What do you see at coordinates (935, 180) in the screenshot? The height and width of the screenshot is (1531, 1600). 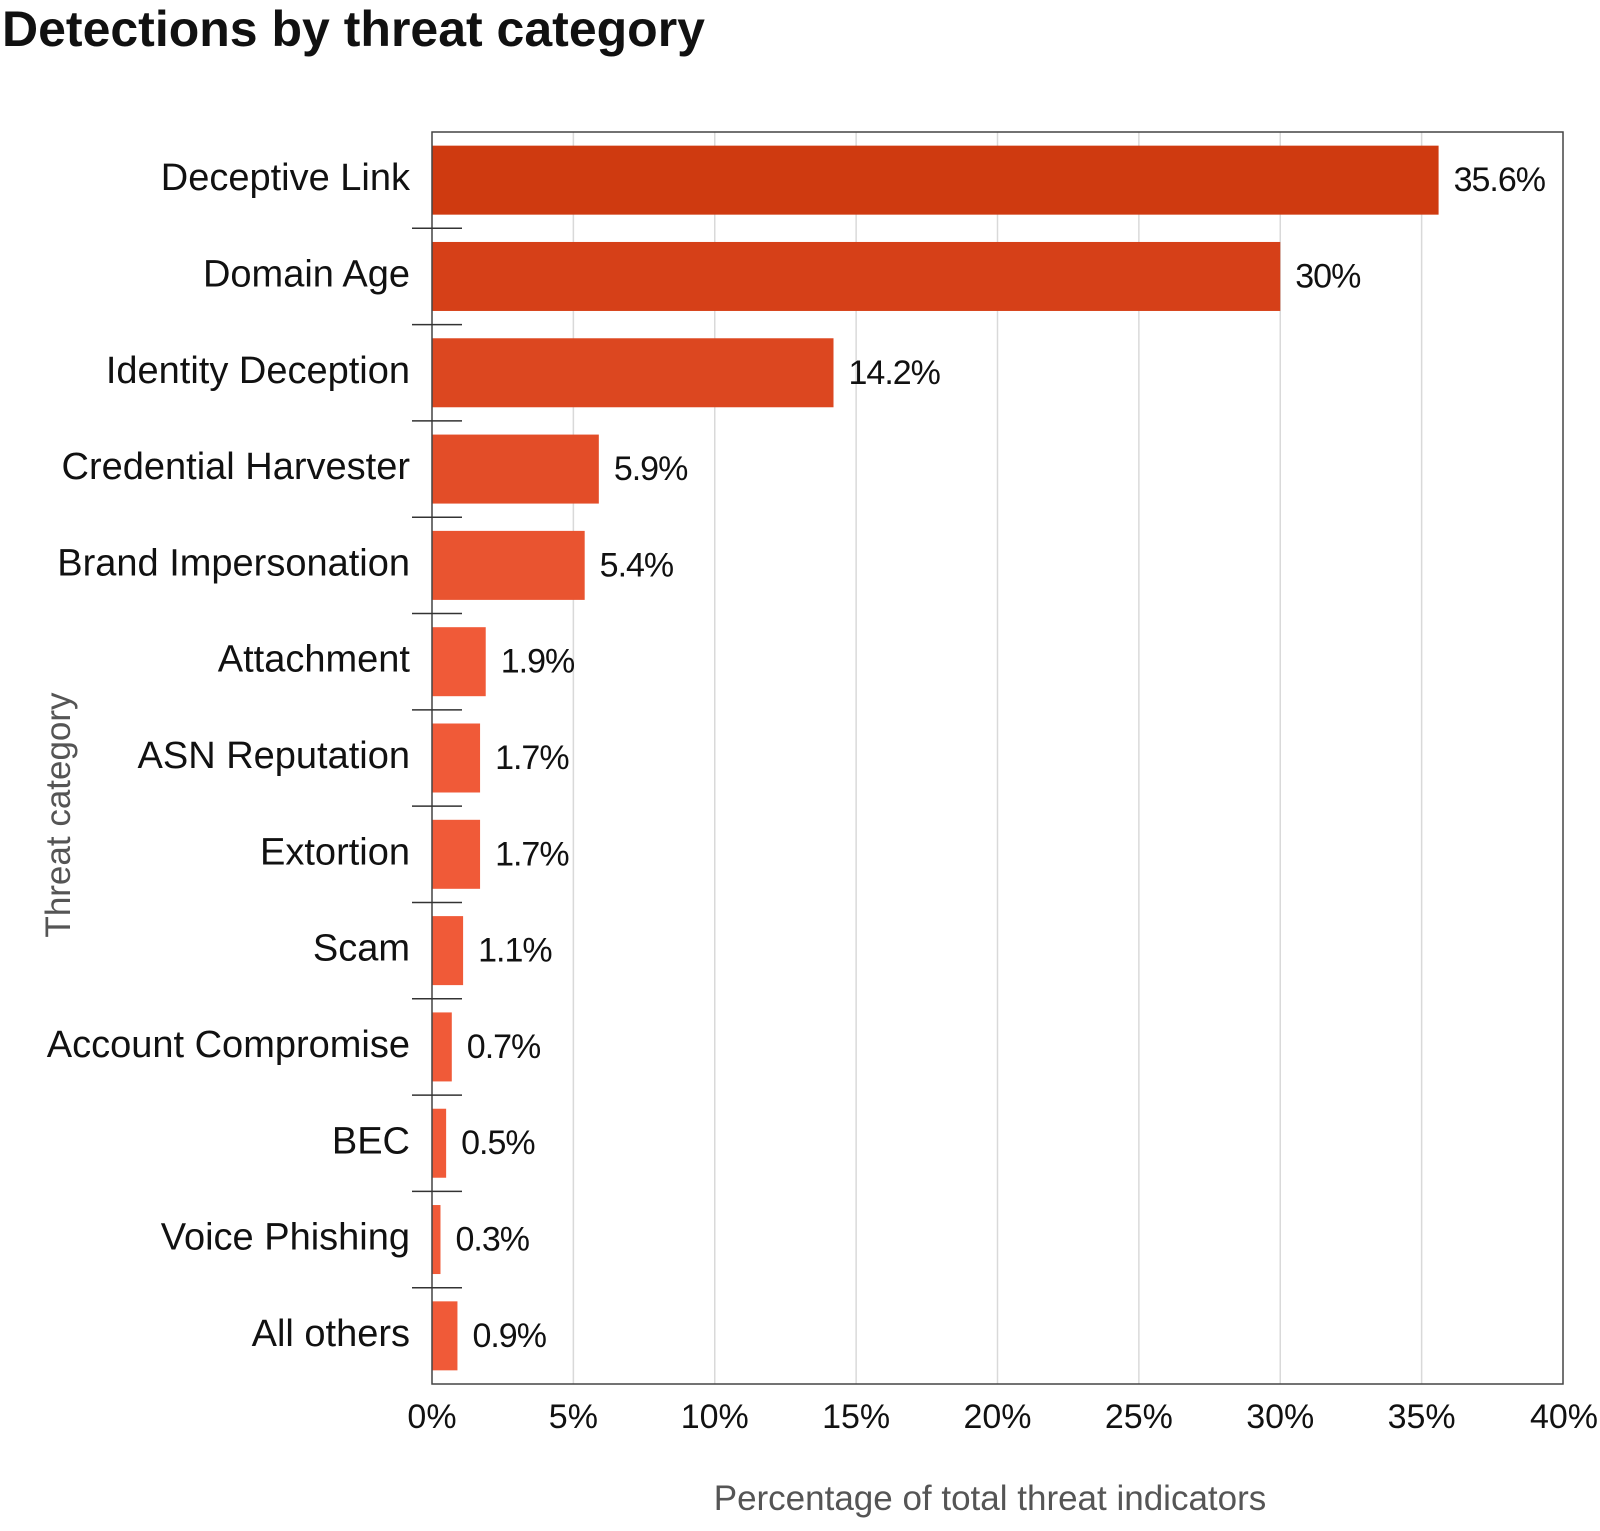 I see `bar-deceptive-link` at bounding box center [935, 180].